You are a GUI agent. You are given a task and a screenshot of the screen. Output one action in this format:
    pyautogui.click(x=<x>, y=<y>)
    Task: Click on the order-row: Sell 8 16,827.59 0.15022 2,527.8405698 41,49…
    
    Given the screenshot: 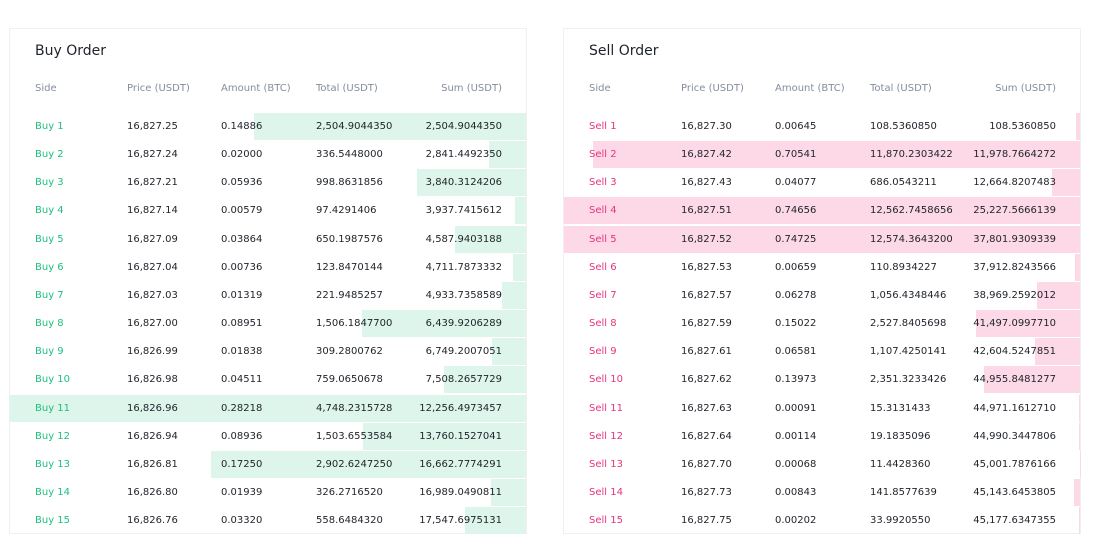 What is the action you would take?
    pyautogui.click(x=822, y=324)
    